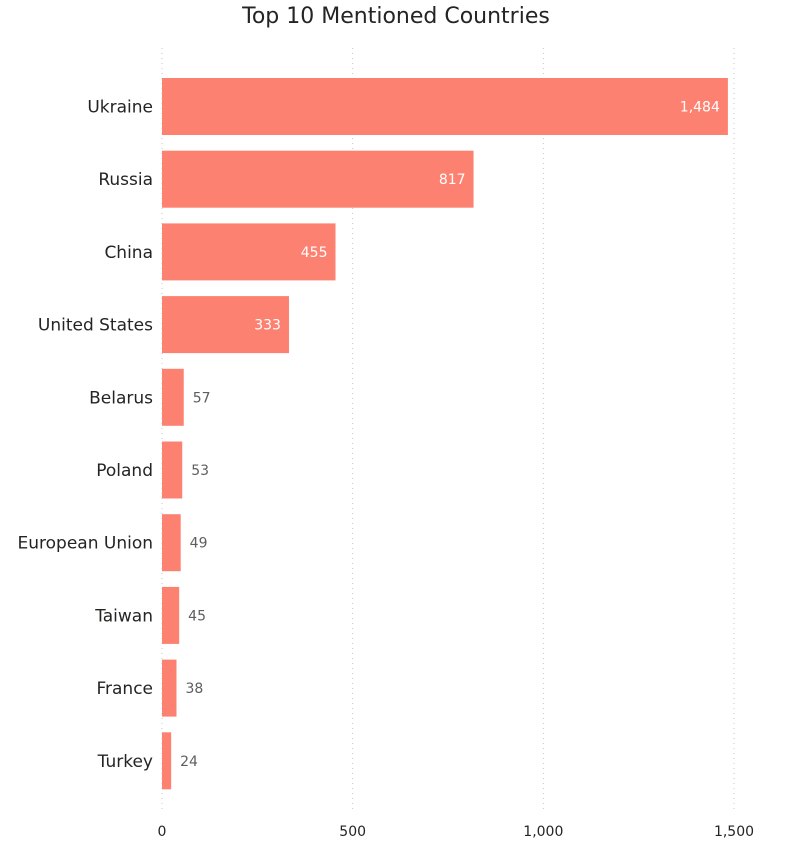 The height and width of the screenshot is (851, 800). I want to click on data-label: 455, so click(314, 253).